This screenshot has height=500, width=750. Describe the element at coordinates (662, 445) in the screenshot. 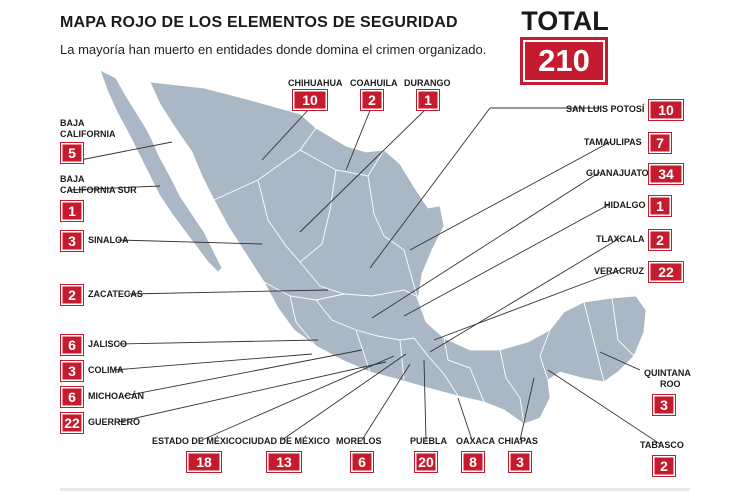

I see `label-tabasco: TABASCO` at that location.